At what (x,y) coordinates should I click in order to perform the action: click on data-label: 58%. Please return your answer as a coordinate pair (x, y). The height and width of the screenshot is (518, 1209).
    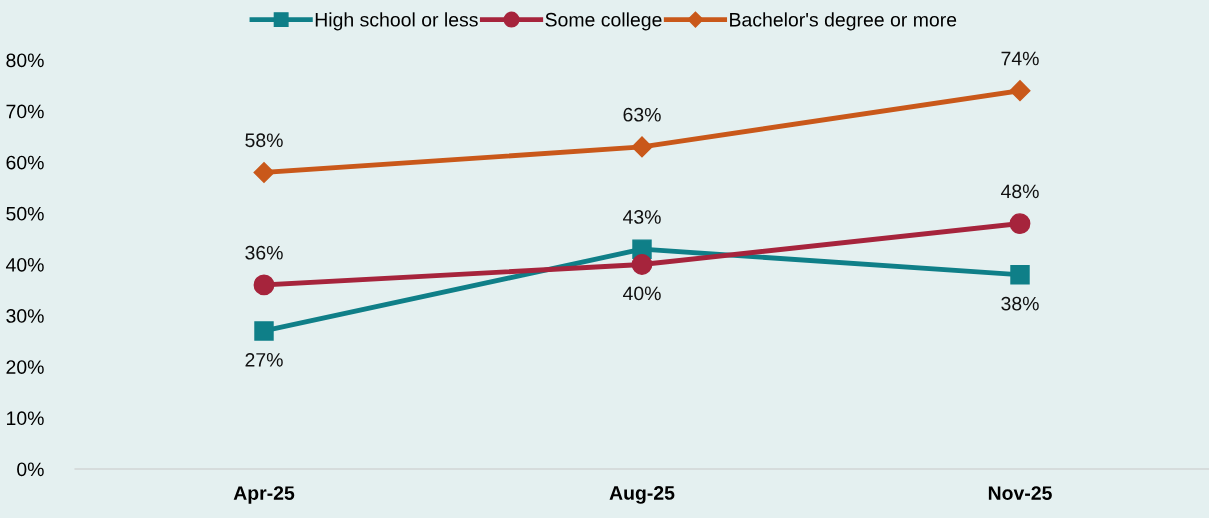
    Looking at the image, I should click on (264, 140).